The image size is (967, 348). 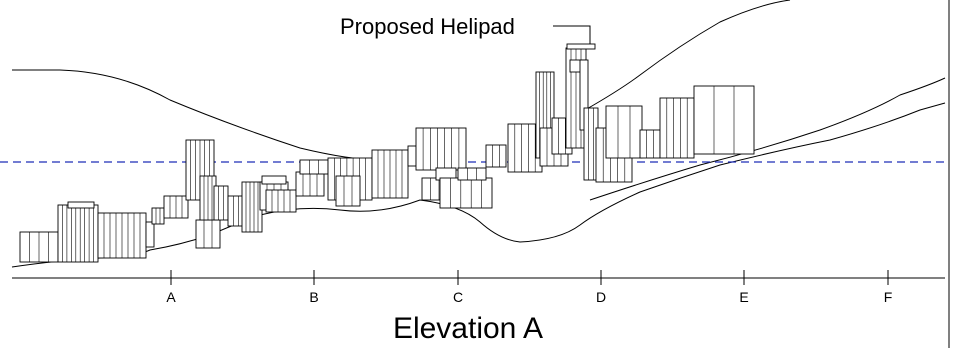 What do you see at coordinates (529, 277) in the screenshot?
I see `grid-ticks` at bounding box center [529, 277].